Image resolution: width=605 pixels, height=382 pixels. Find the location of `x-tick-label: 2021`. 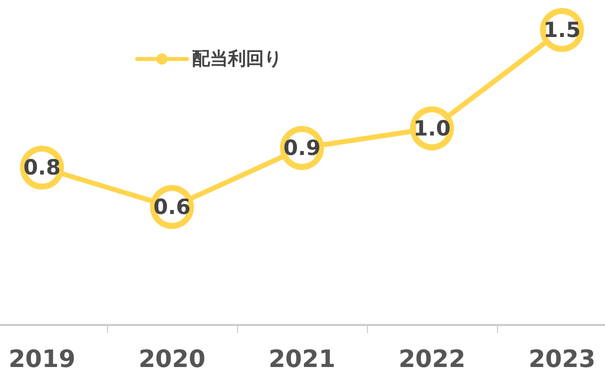

x-tick-label: 2021 is located at coordinates (302, 359).